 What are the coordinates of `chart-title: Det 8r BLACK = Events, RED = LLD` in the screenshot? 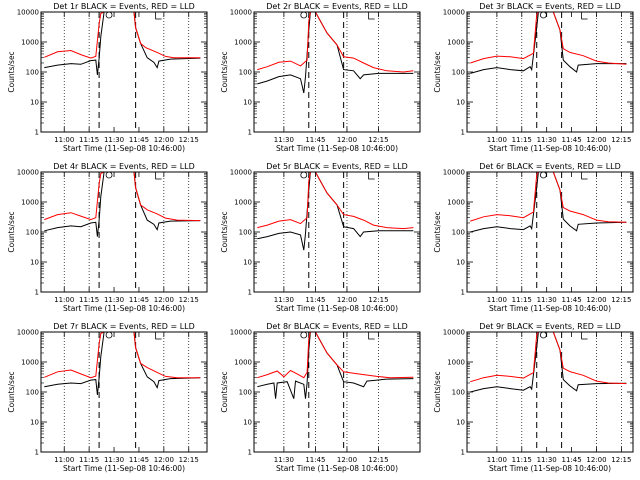 It's located at (337, 326).